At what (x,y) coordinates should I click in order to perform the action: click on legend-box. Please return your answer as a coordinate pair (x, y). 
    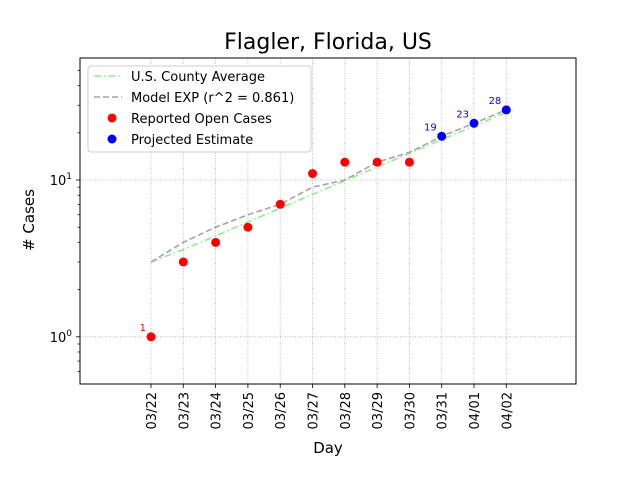
    Looking at the image, I should click on (199, 109).